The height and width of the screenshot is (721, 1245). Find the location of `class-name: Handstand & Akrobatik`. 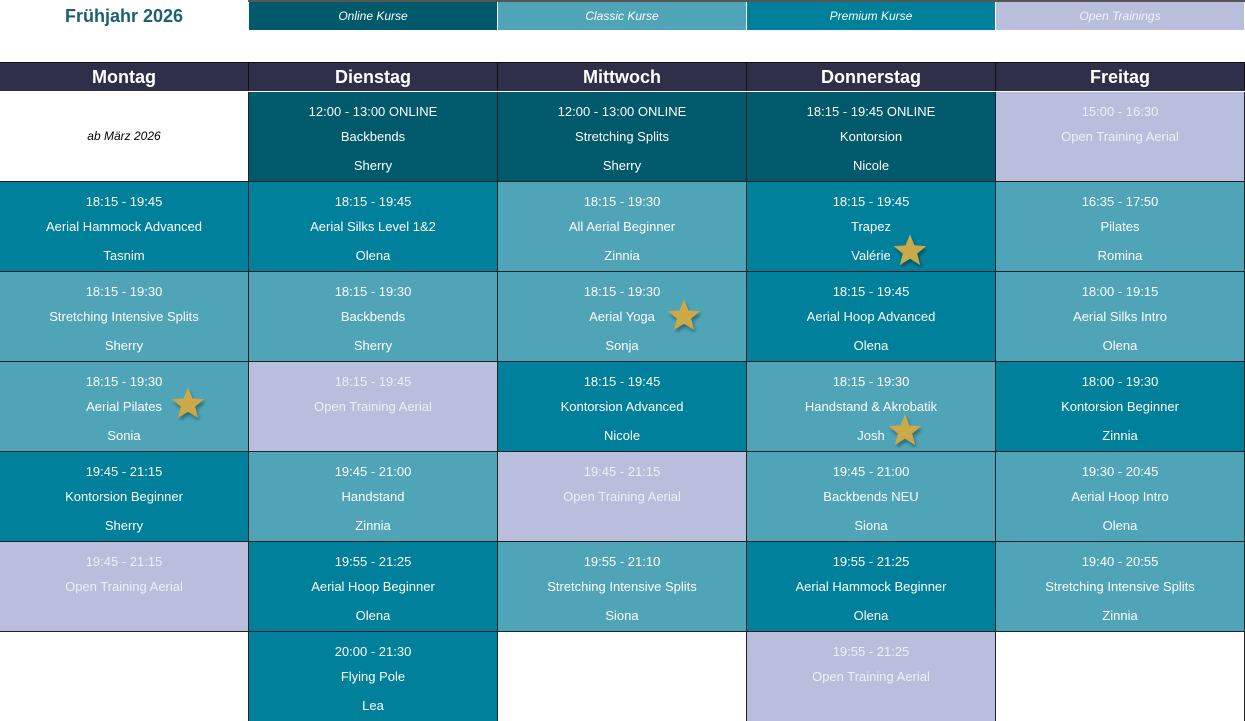

class-name: Handstand & Akrobatik is located at coordinates (871, 406).